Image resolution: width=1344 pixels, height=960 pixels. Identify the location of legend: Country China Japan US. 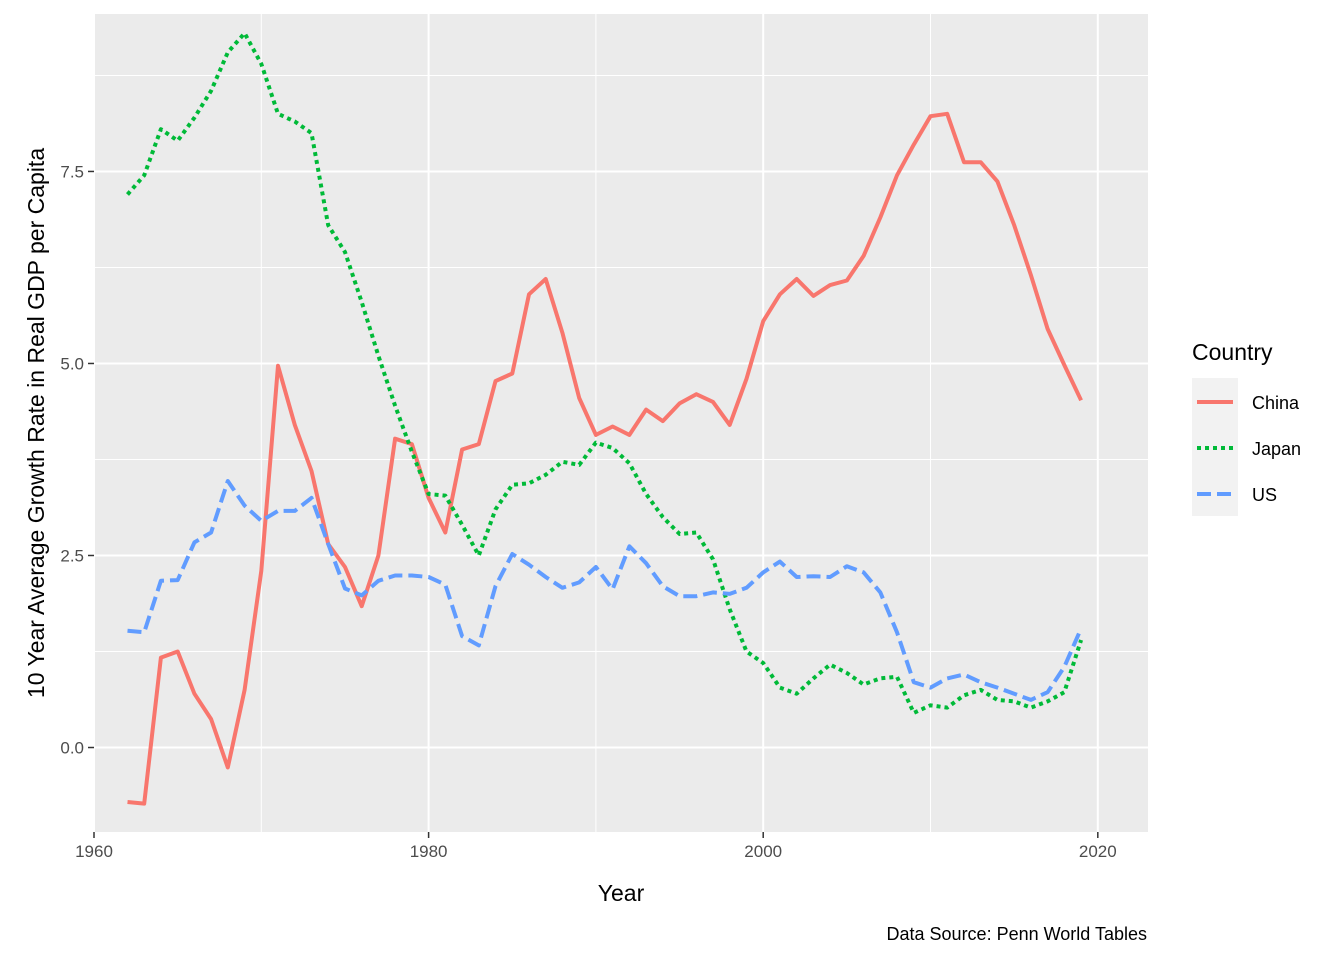
(1246, 427).